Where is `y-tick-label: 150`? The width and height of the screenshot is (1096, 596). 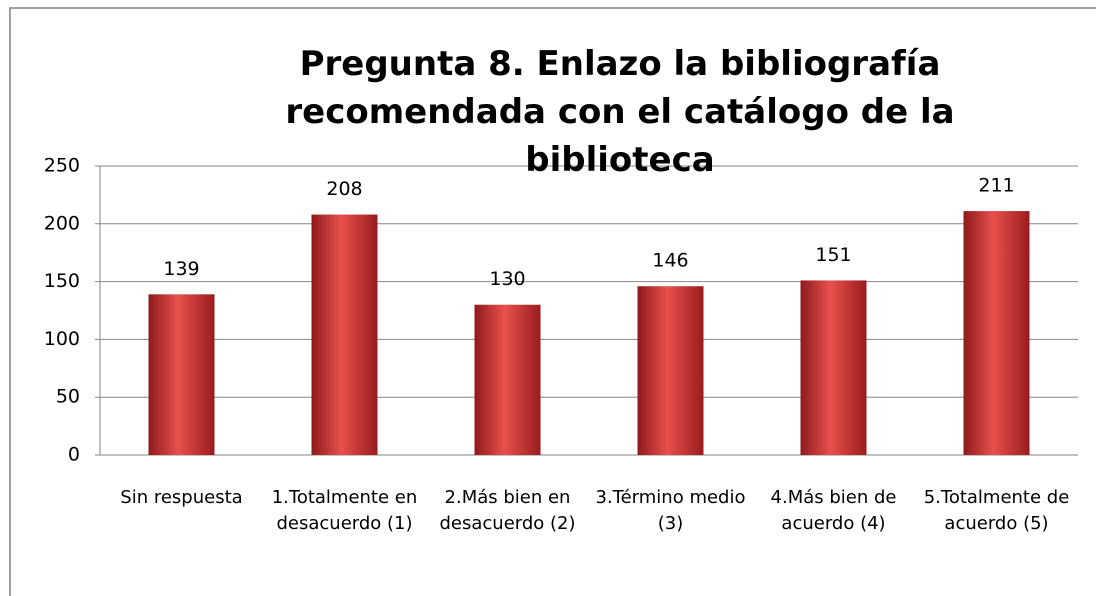
y-tick-label: 150 is located at coordinates (62, 281).